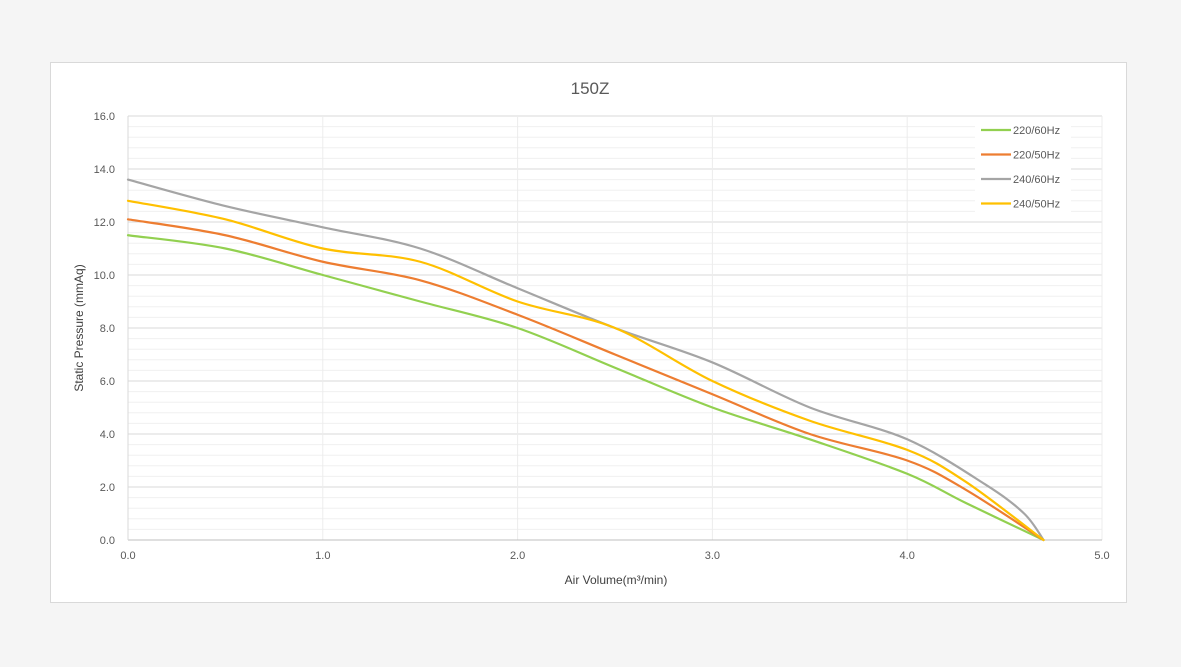 This screenshot has width=1181, height=667. What do you see at coordinates (107, 541) in the screenshot?
I see `y-tick-label: 0.0` at bounding box center [107, 541].